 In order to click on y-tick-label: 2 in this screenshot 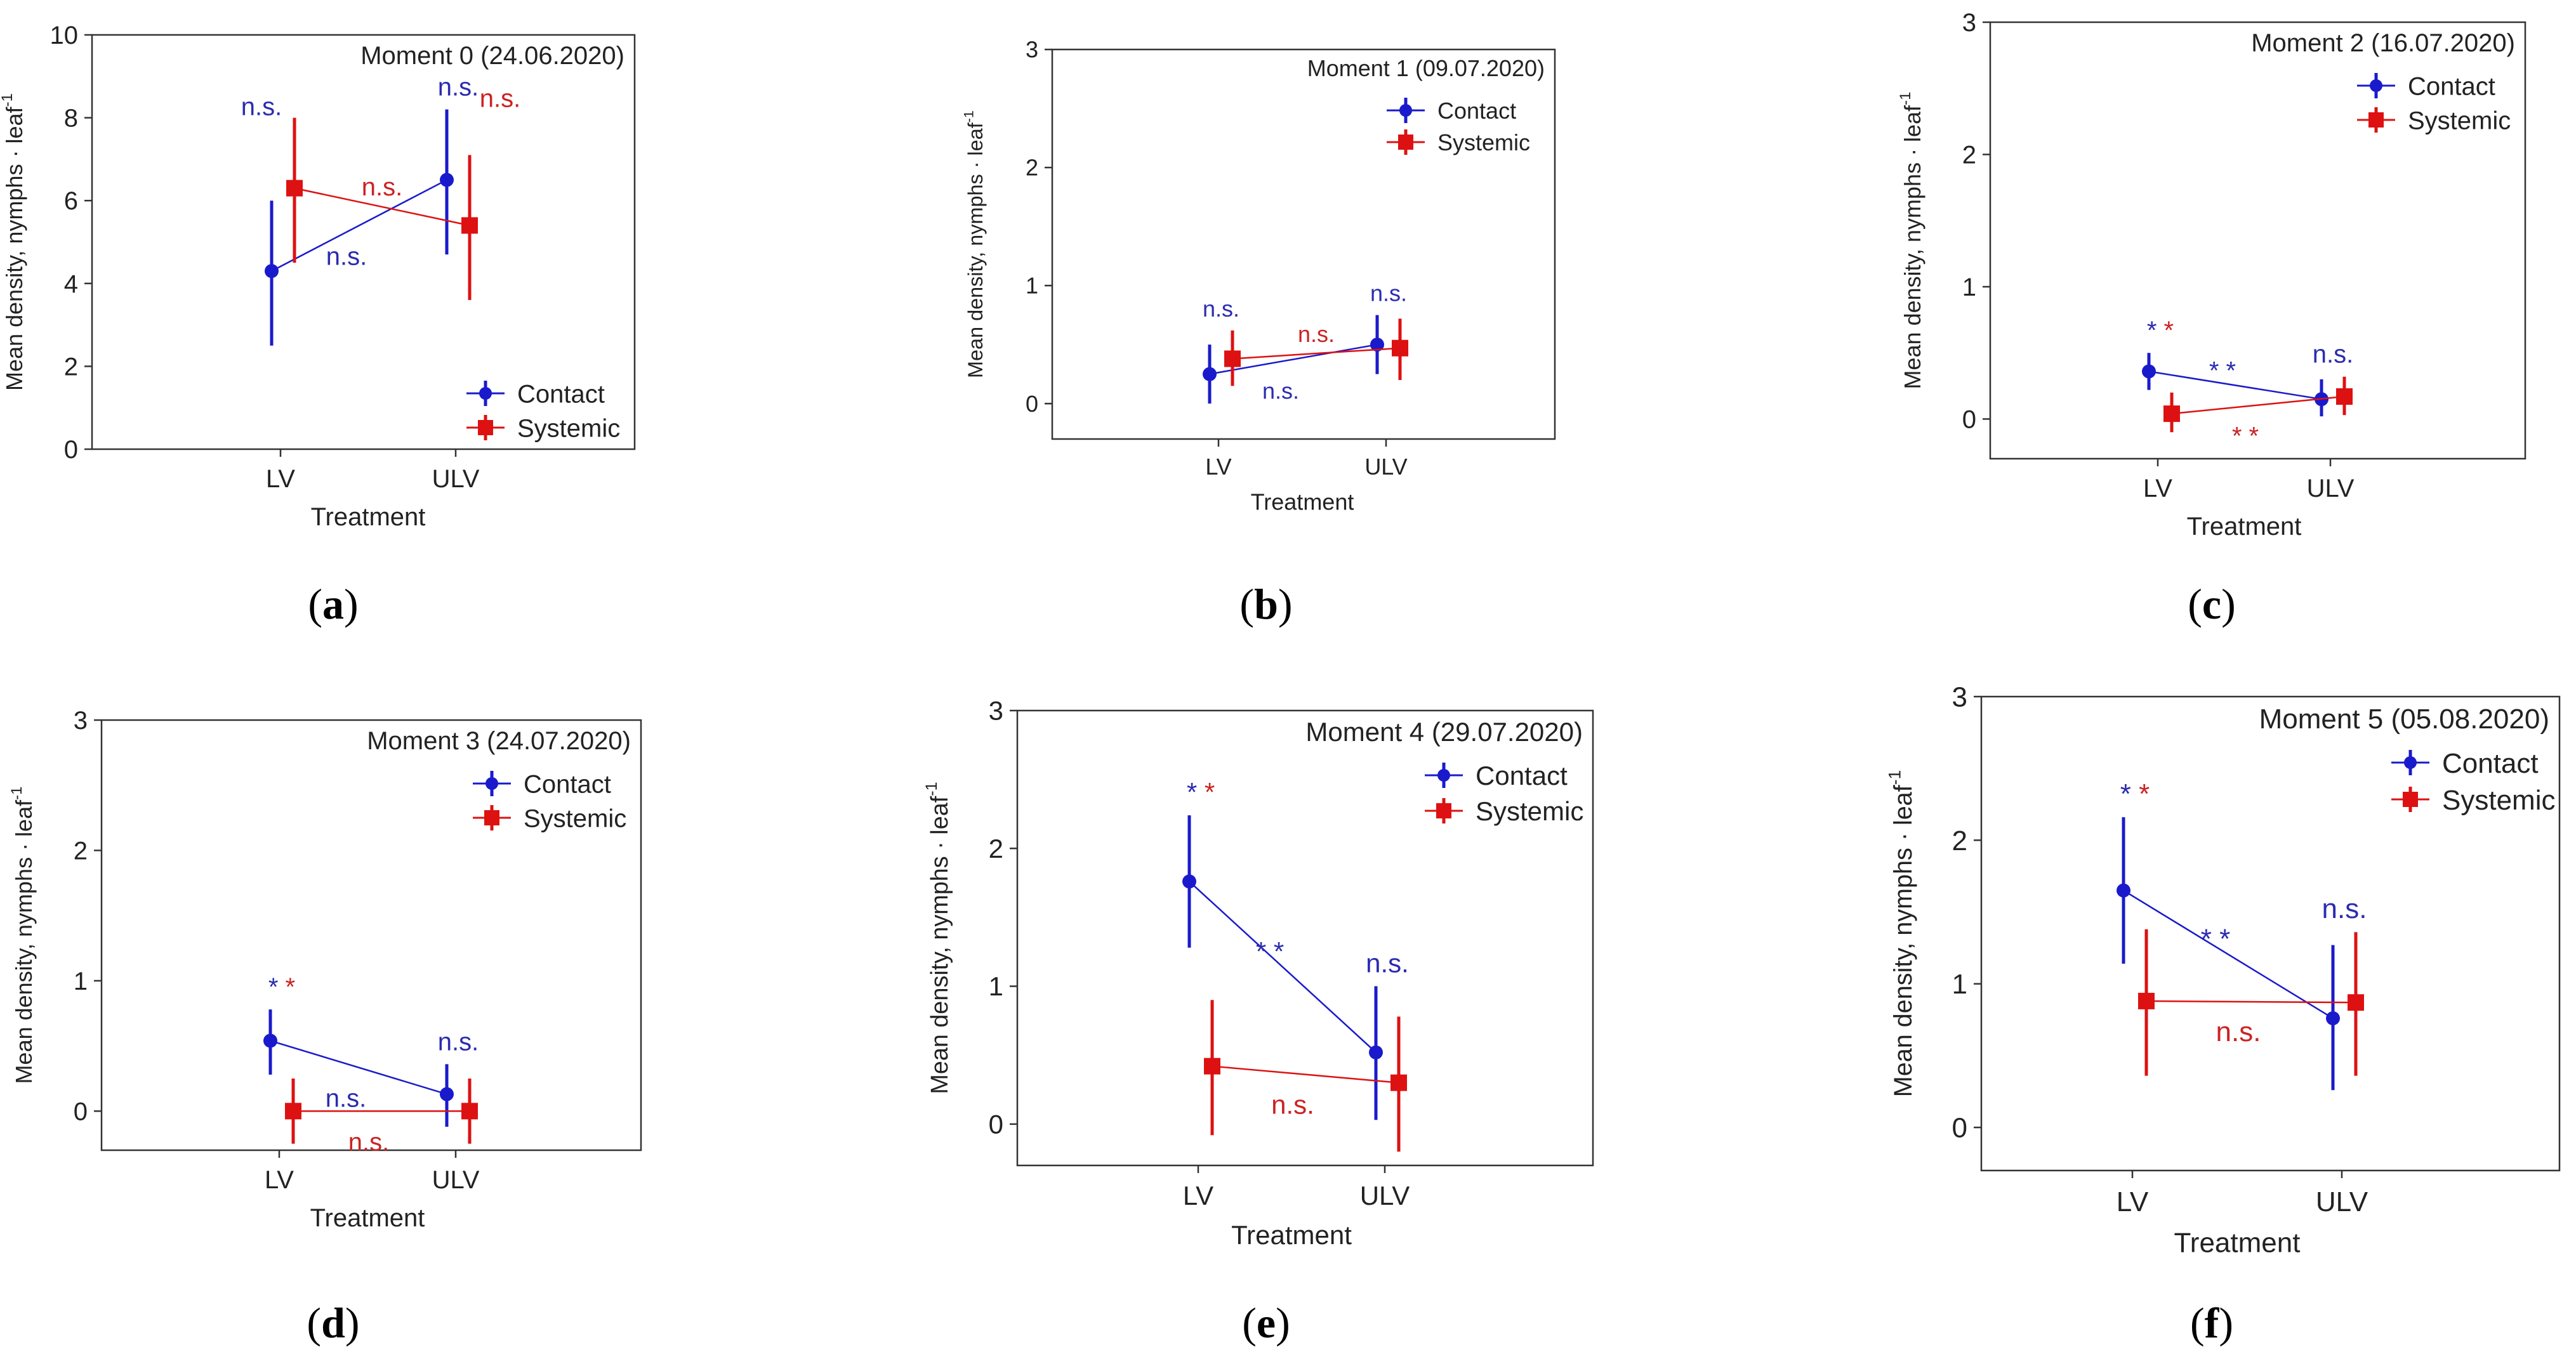, I will do `click(81, 851)`.